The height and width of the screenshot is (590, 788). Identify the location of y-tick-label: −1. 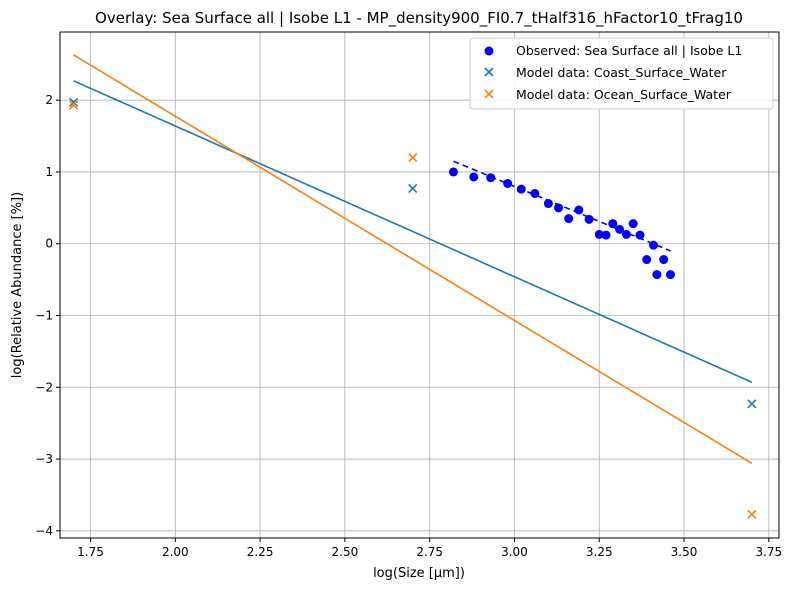
(44, 316).